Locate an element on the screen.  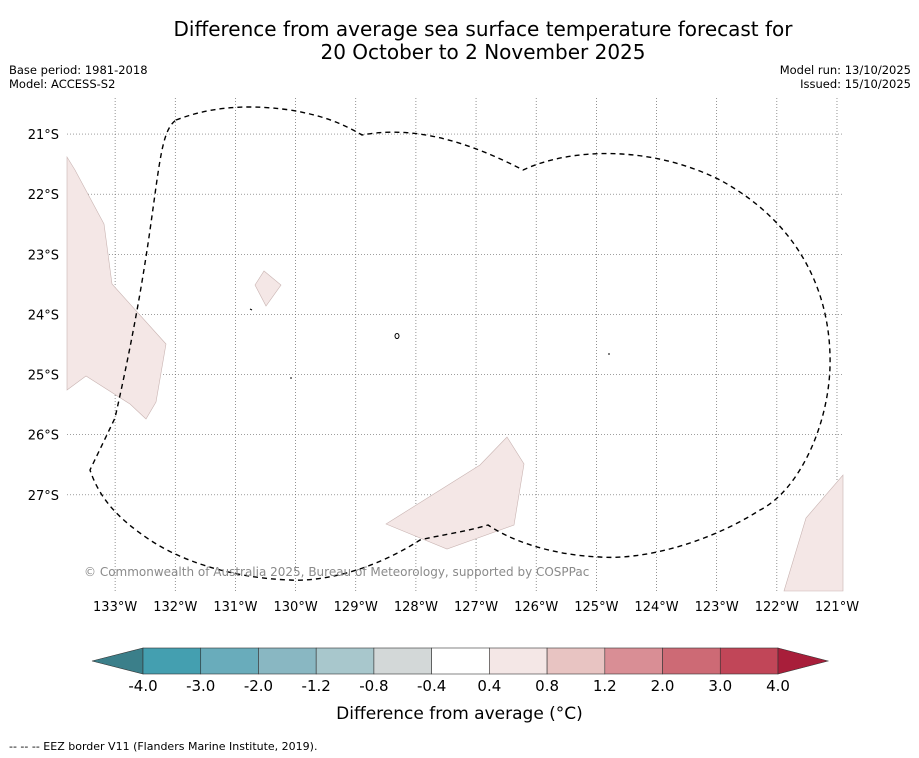
lon-label: 131°W is located at coordinates (235, 607).